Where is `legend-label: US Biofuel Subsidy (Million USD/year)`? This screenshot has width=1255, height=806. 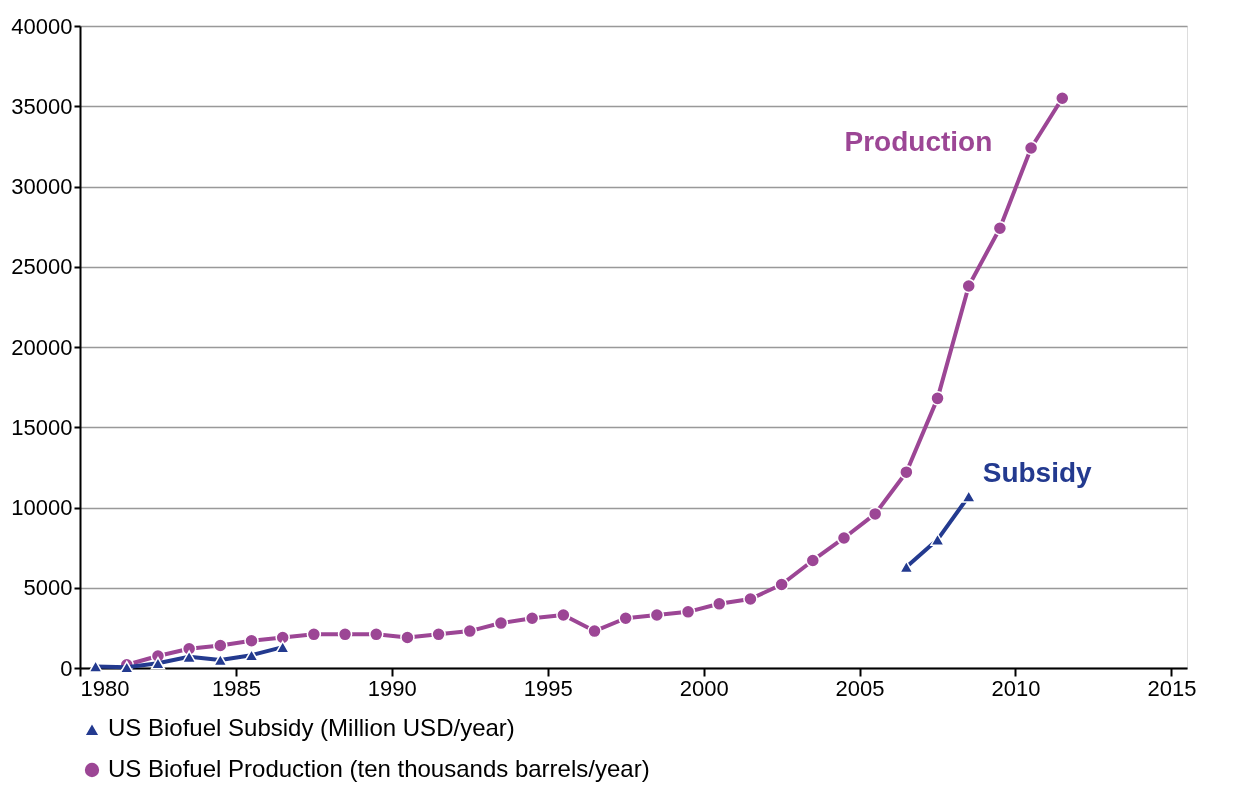 legend-label: US Biofuel Subsidy (Million USD/year) is located at coordinates (311, 727).